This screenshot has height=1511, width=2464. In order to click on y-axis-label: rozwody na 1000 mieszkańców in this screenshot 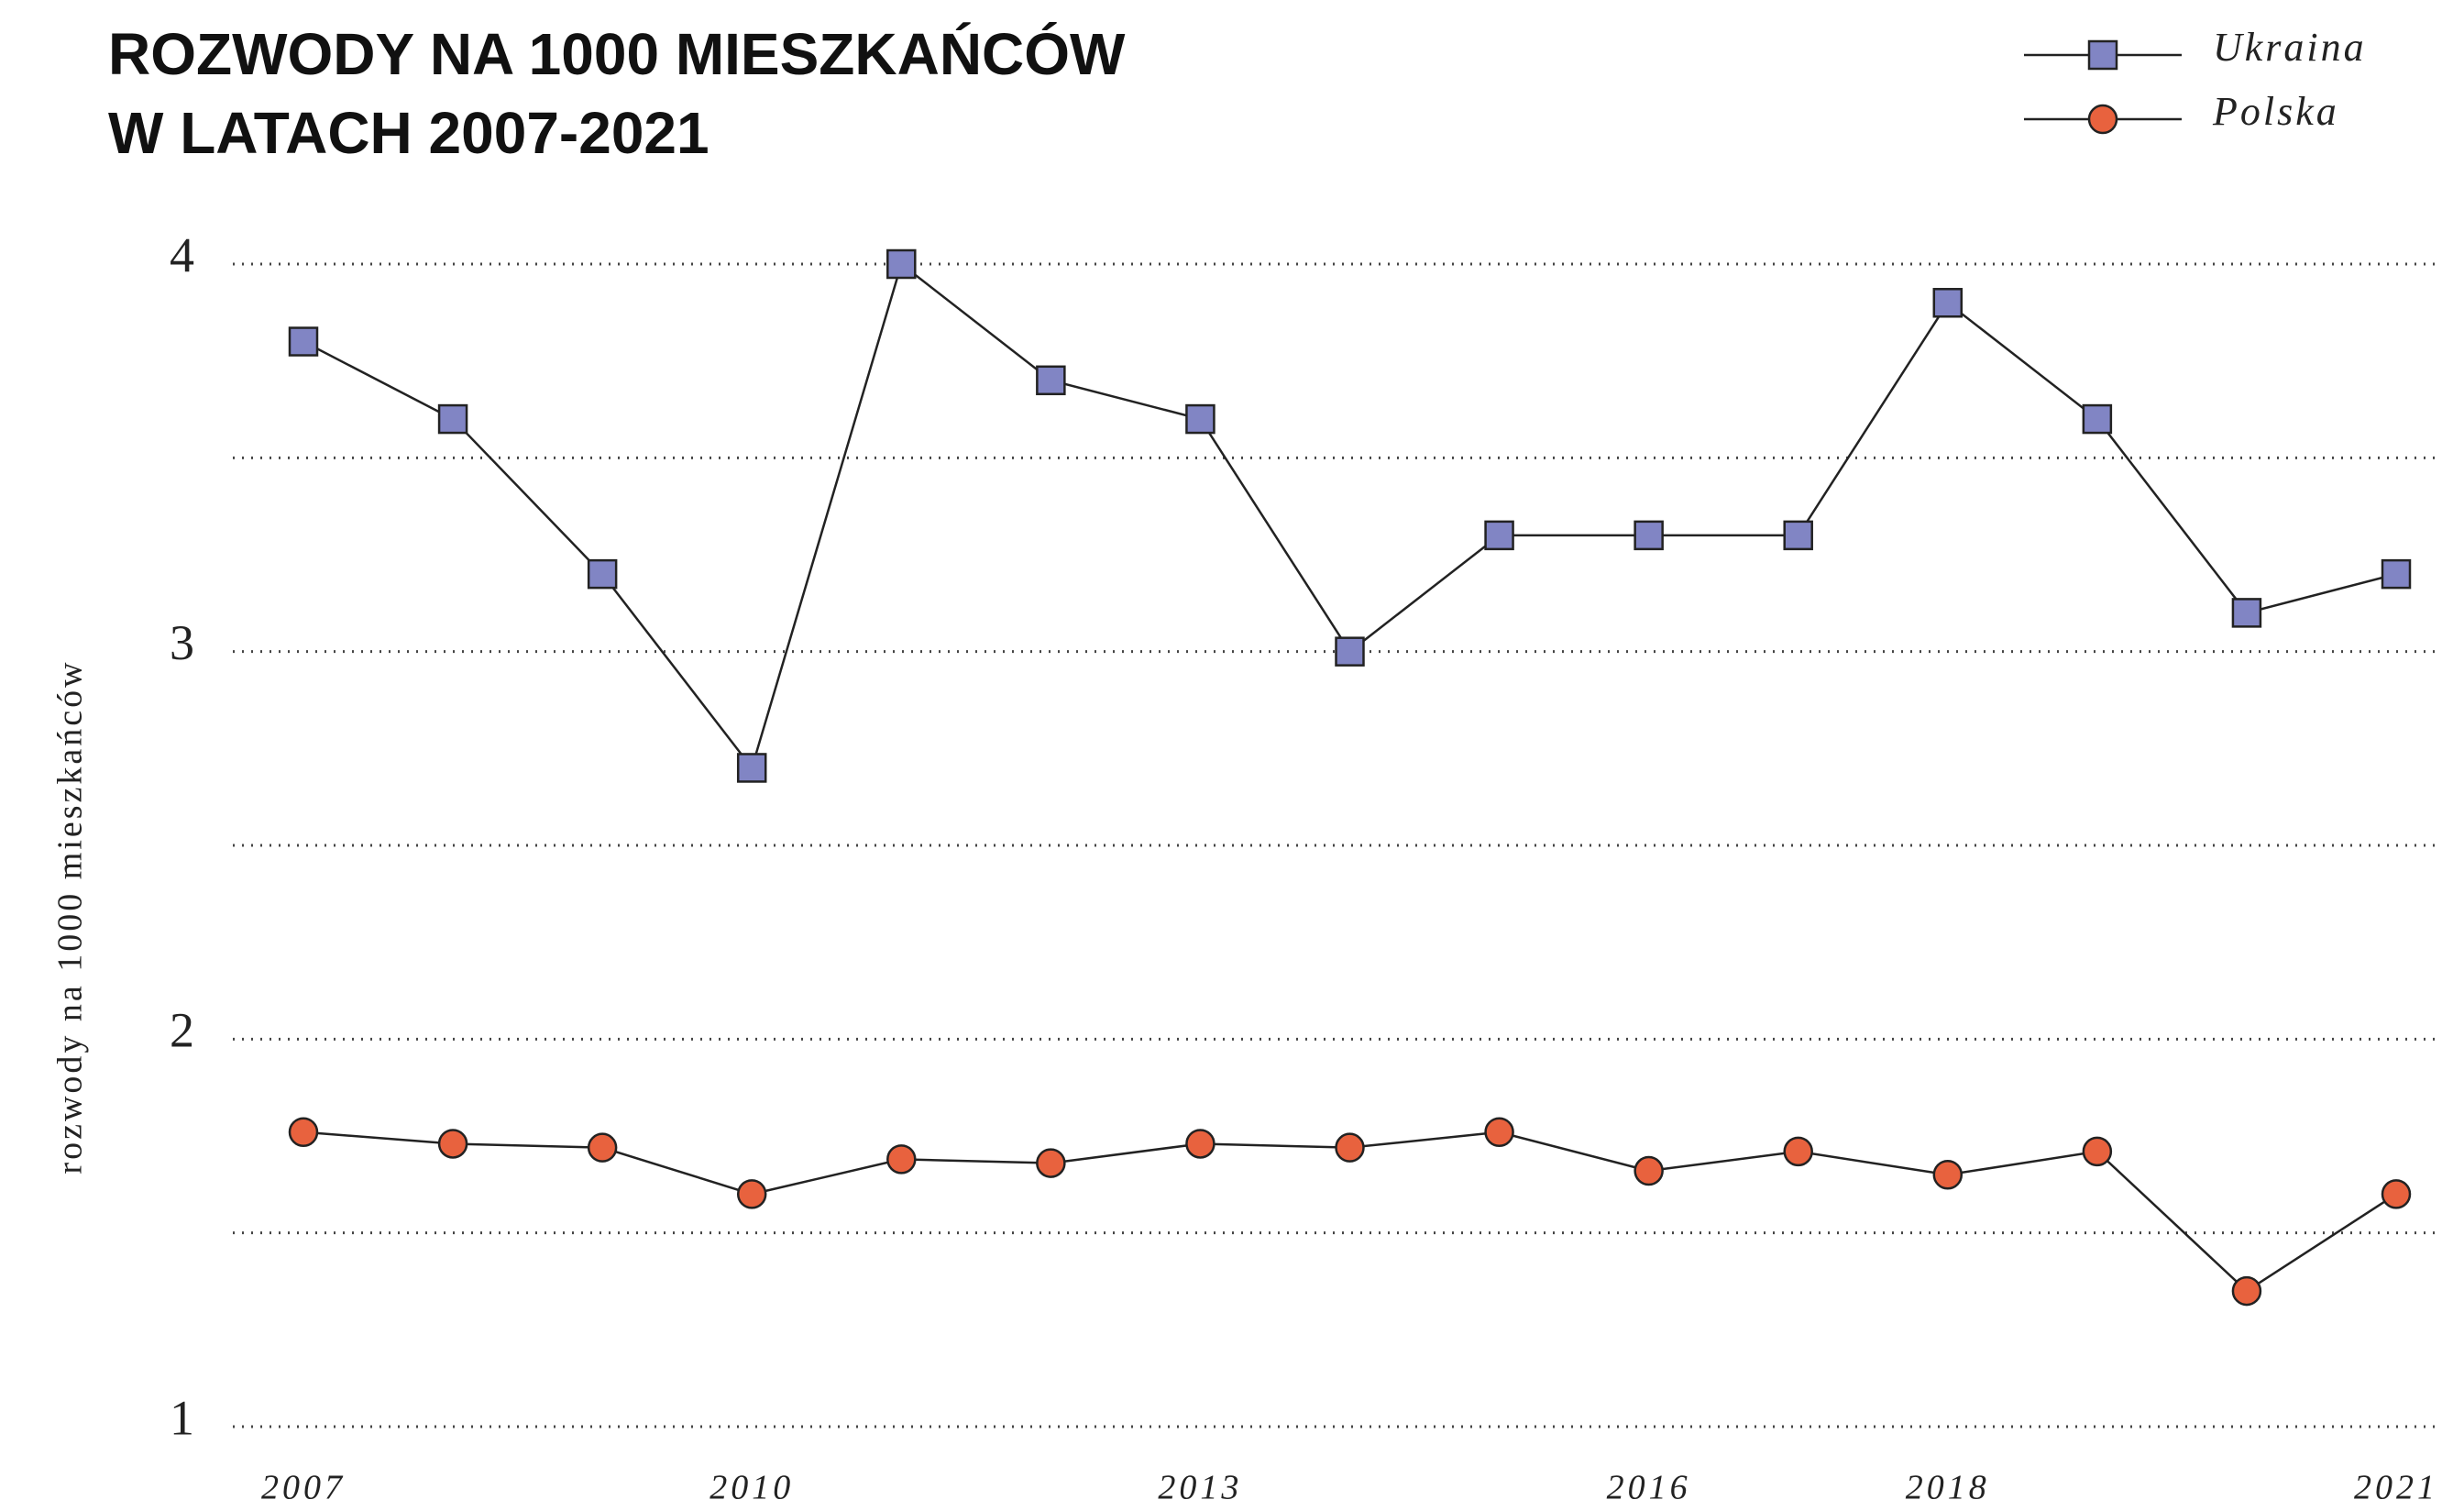, I will do `click(70, 916)`.